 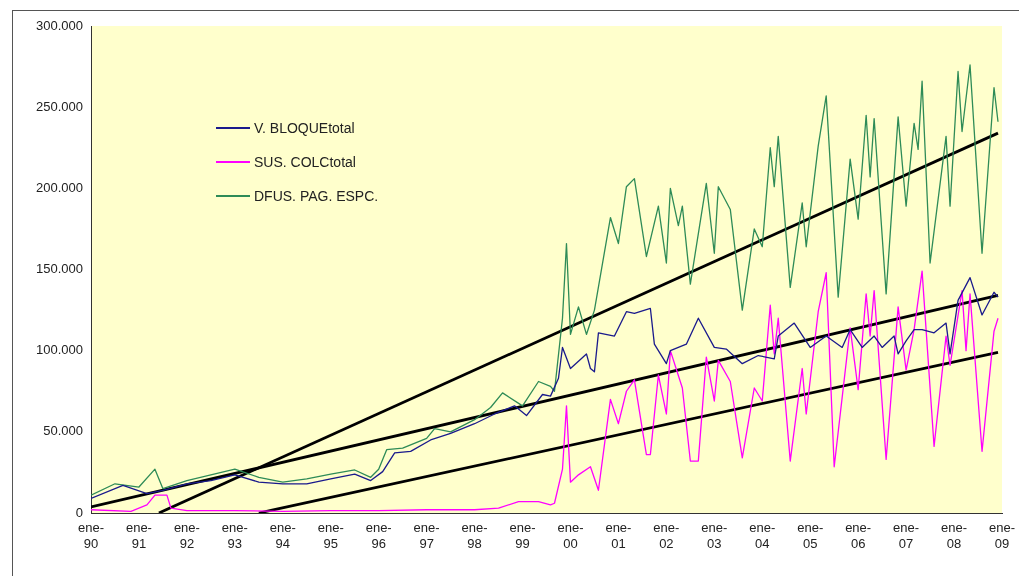 What do you see at coordinates (330, 535) in the screenshot?
I see `x-tick-label: ene- 95` at bounding box center [330, 535].